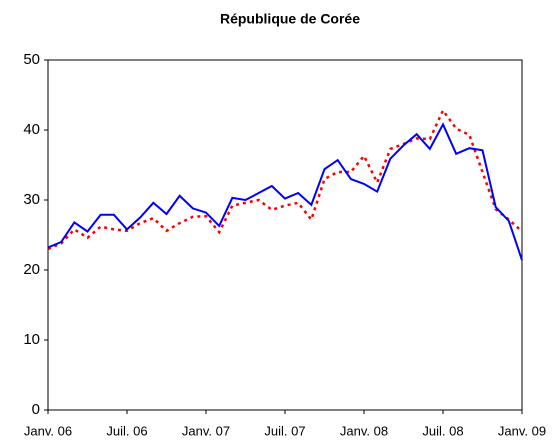 The image size is (558, 445). Describe the element at coordinates (31, 199) in the screenshot. I see `y-tick-label: 30` at that location.